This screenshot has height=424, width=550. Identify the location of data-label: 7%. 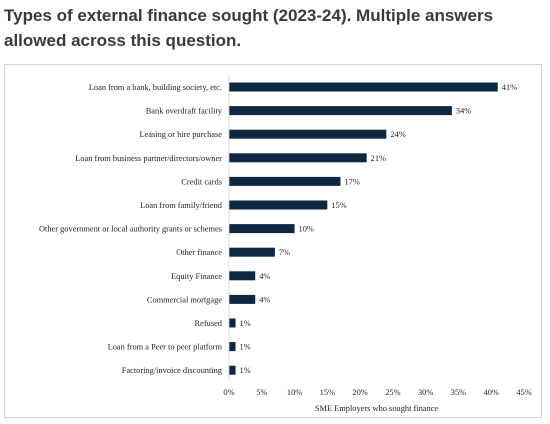
(284, 252).